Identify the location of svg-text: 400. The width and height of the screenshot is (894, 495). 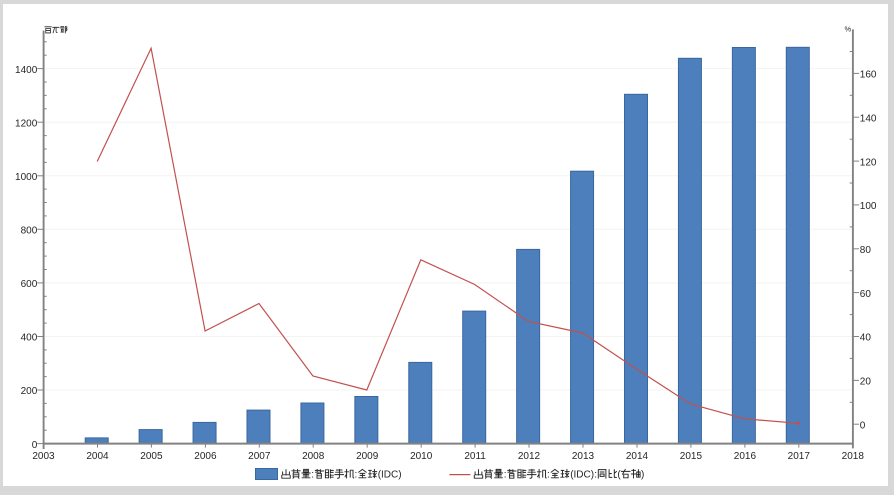
(29, 338).